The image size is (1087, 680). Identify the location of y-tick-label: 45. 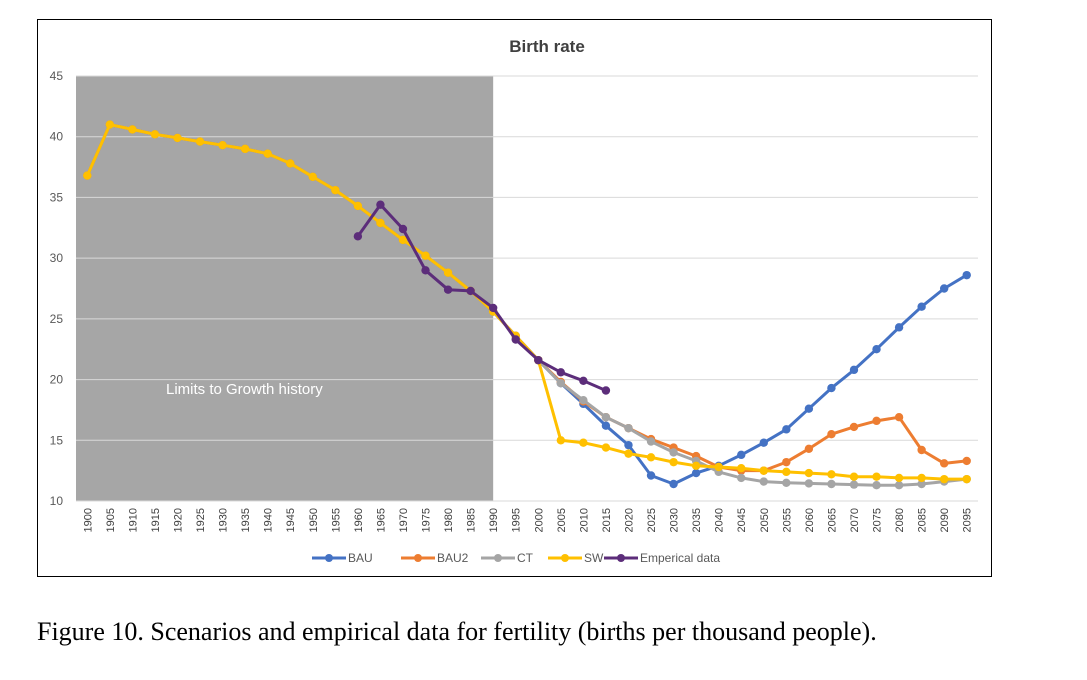
(57, 76).